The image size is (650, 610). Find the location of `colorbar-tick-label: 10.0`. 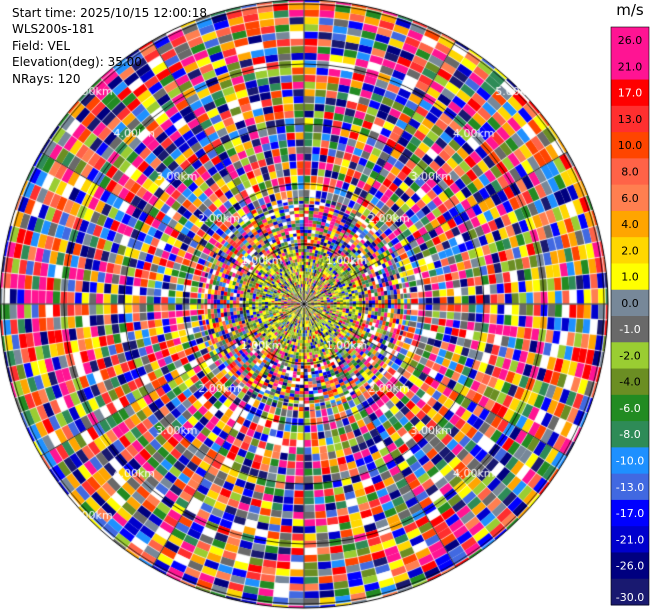

colorbar-tick-label: 10.0 is located at coordinates (630, 145).